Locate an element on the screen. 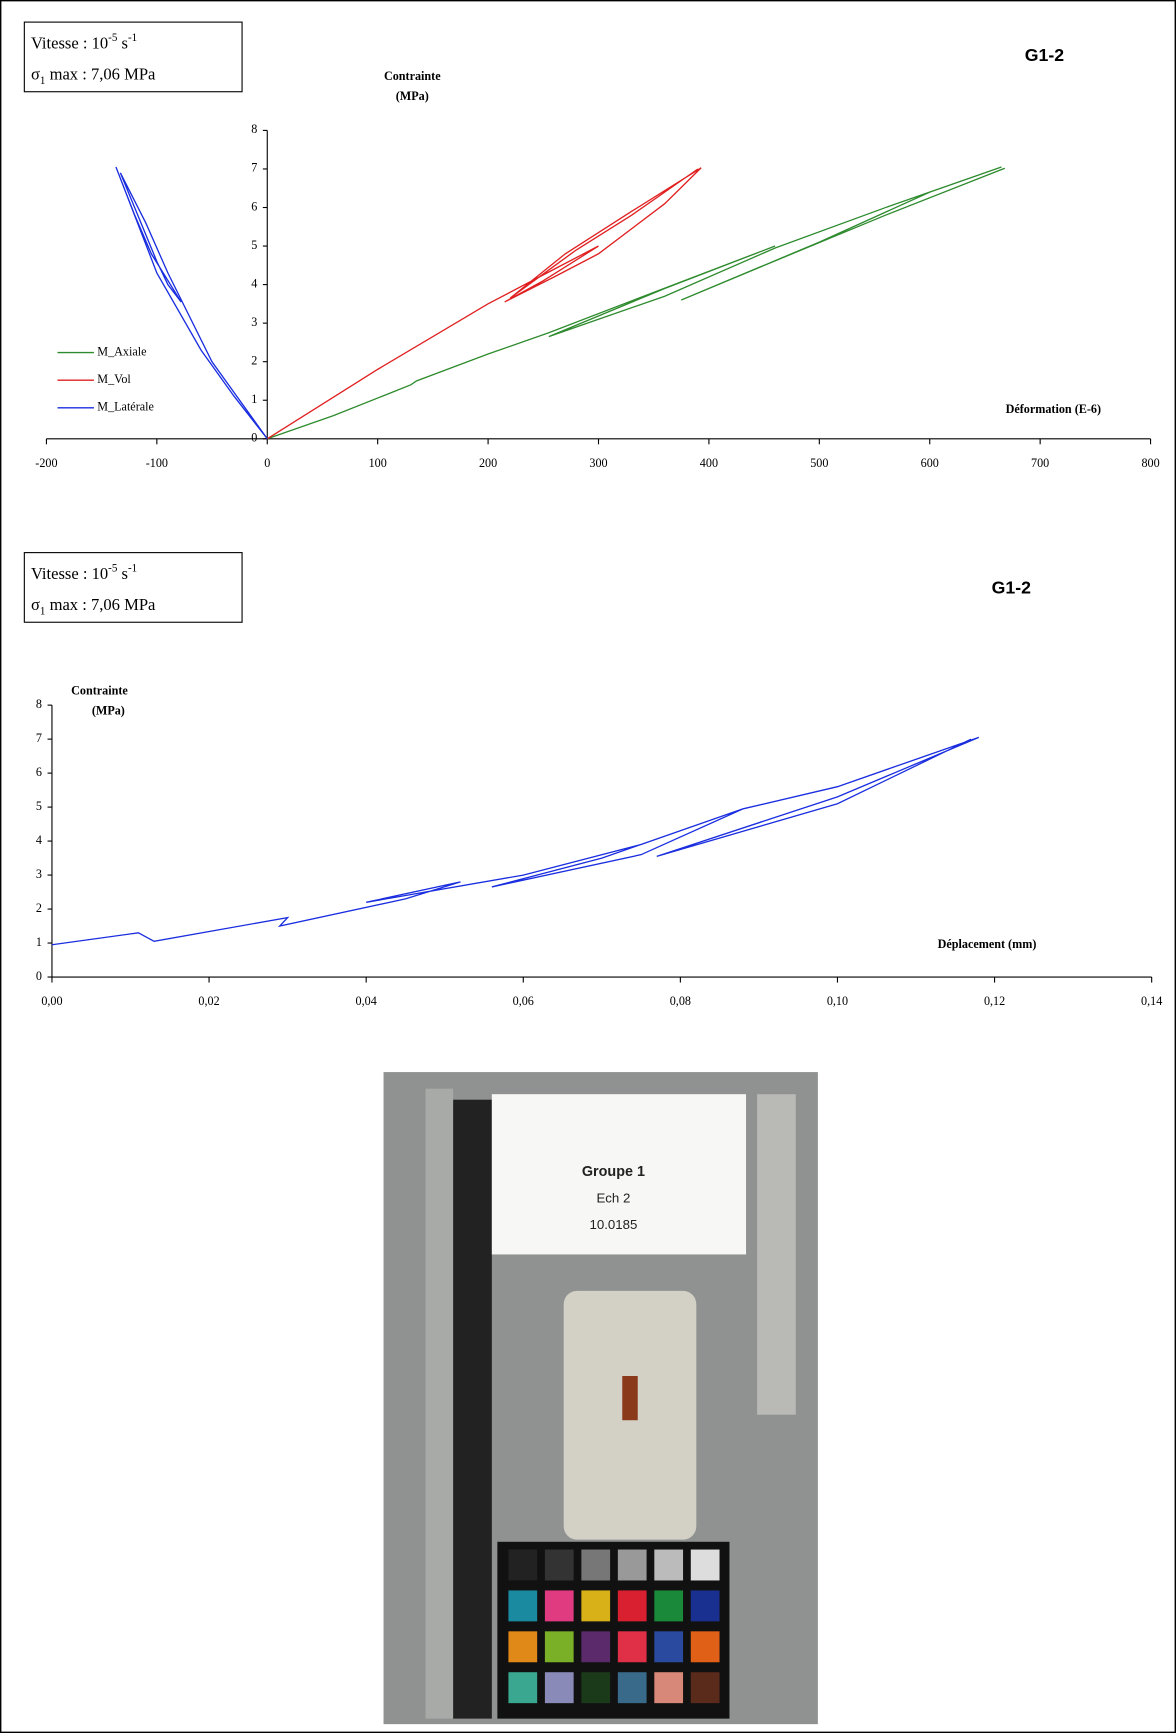 The image size is (1176, 1733). x-tick-label: 500 is located at coordinates (819, 463).